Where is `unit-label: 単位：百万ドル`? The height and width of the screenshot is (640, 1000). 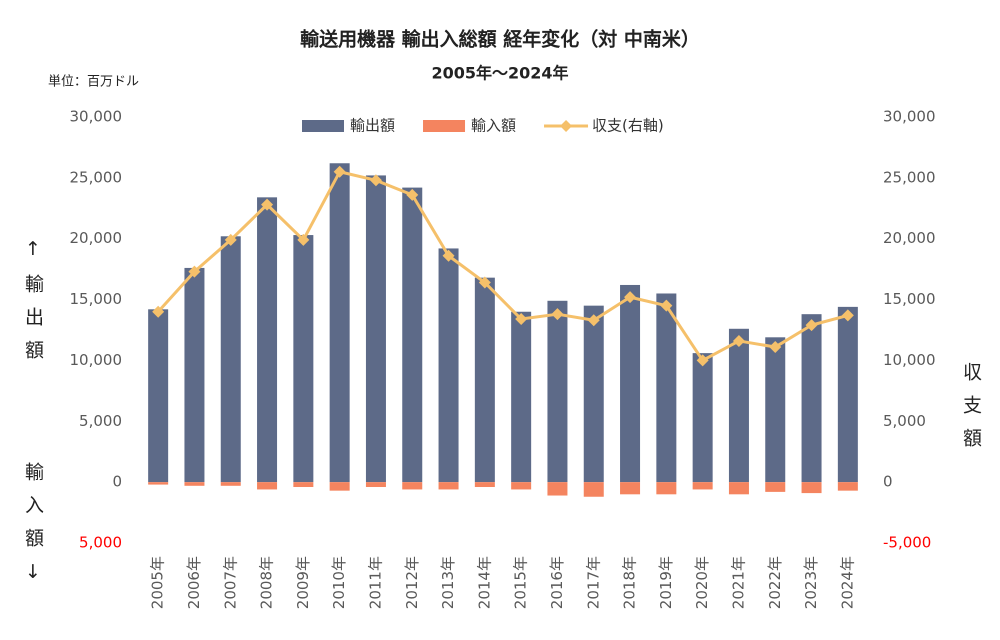 unit-label: 単位：百万ドル is located at coordinates (93, 82).